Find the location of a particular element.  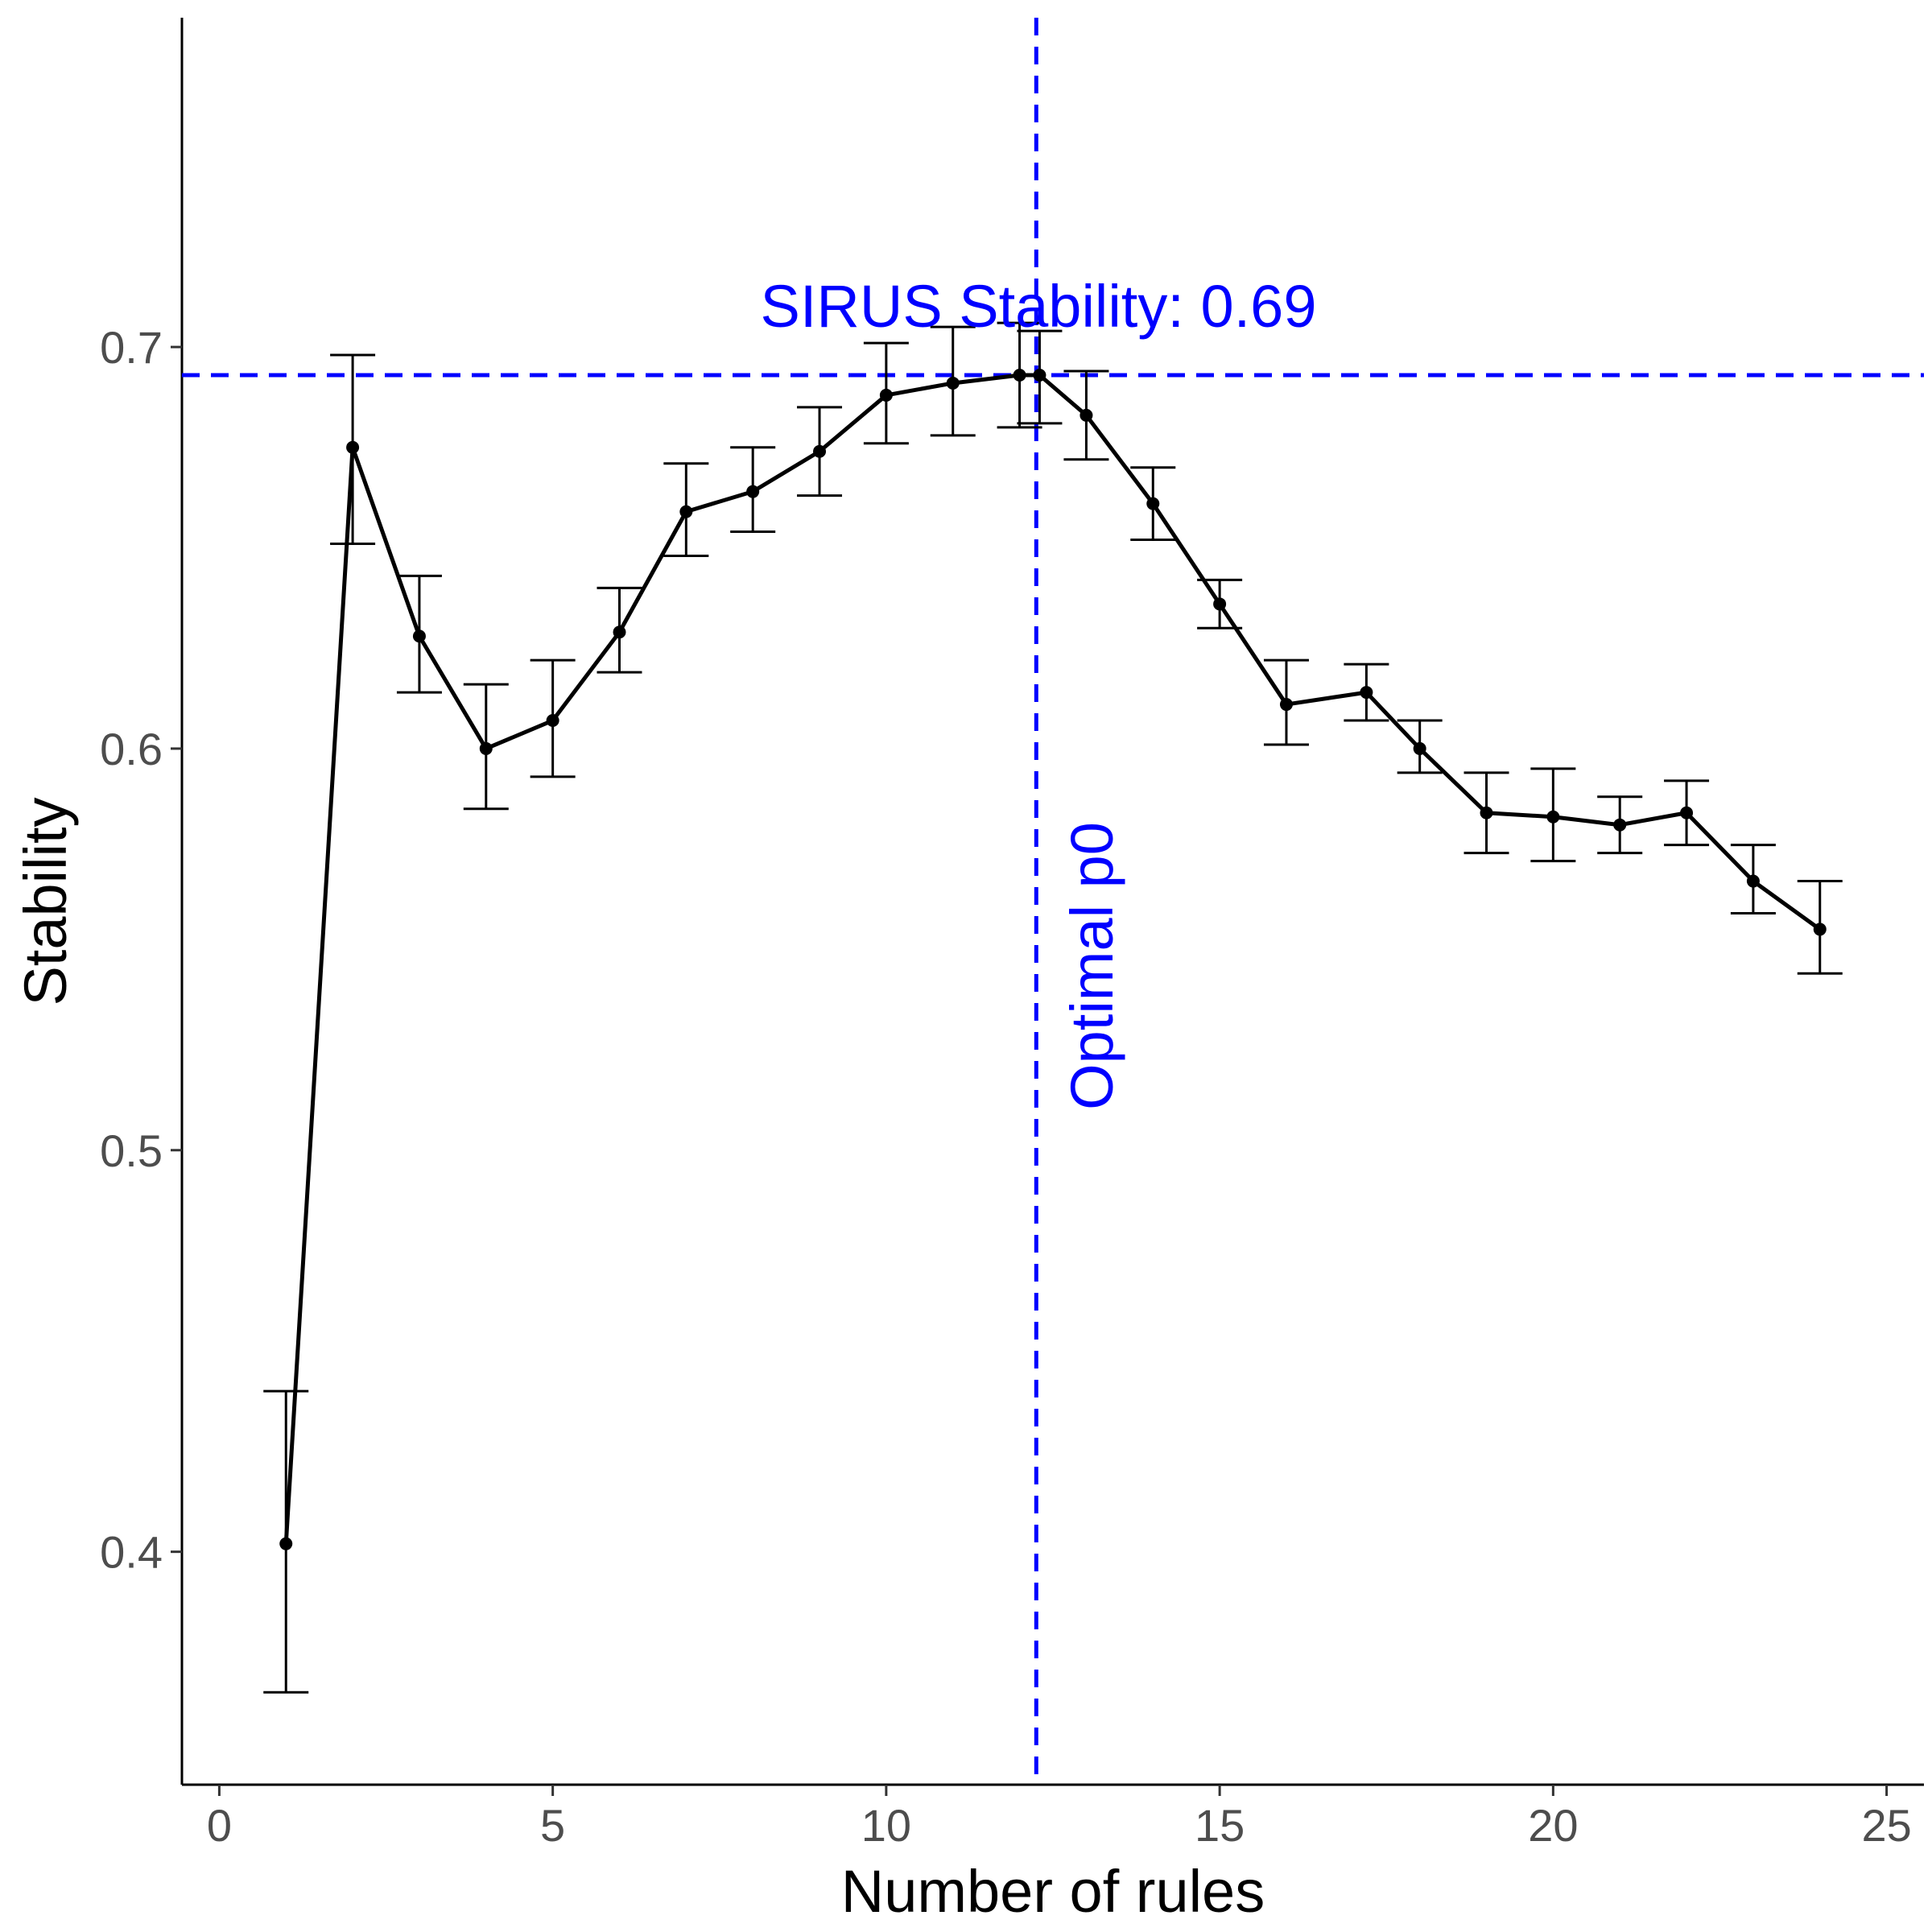

x-tick-label-5: 5 is located at coordinates (552, 1825).